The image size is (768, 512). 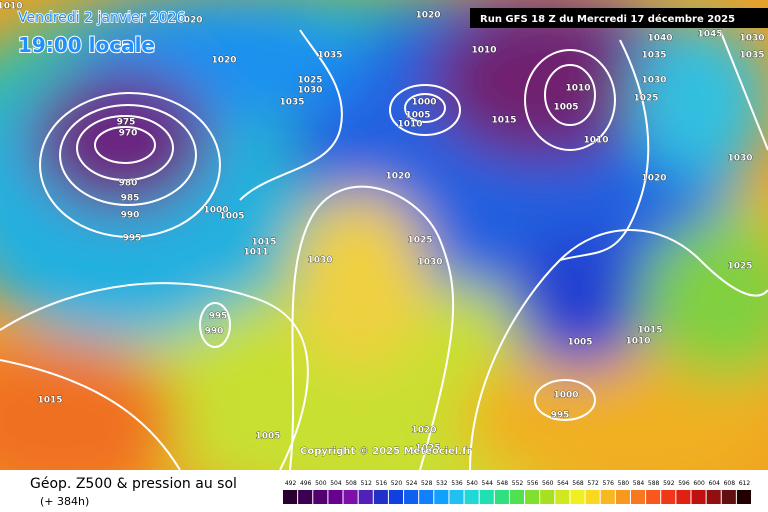 What do you see at coordinates (639, 483) in the screenshot?
I see `scale-label: 584` at bounding box center [639, 483].